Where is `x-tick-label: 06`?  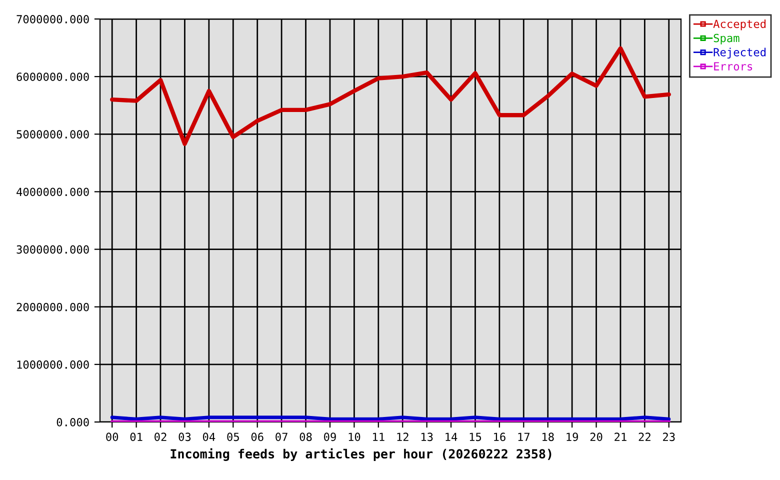 x-tick-label: 06 is located at coordinates (257, 437).